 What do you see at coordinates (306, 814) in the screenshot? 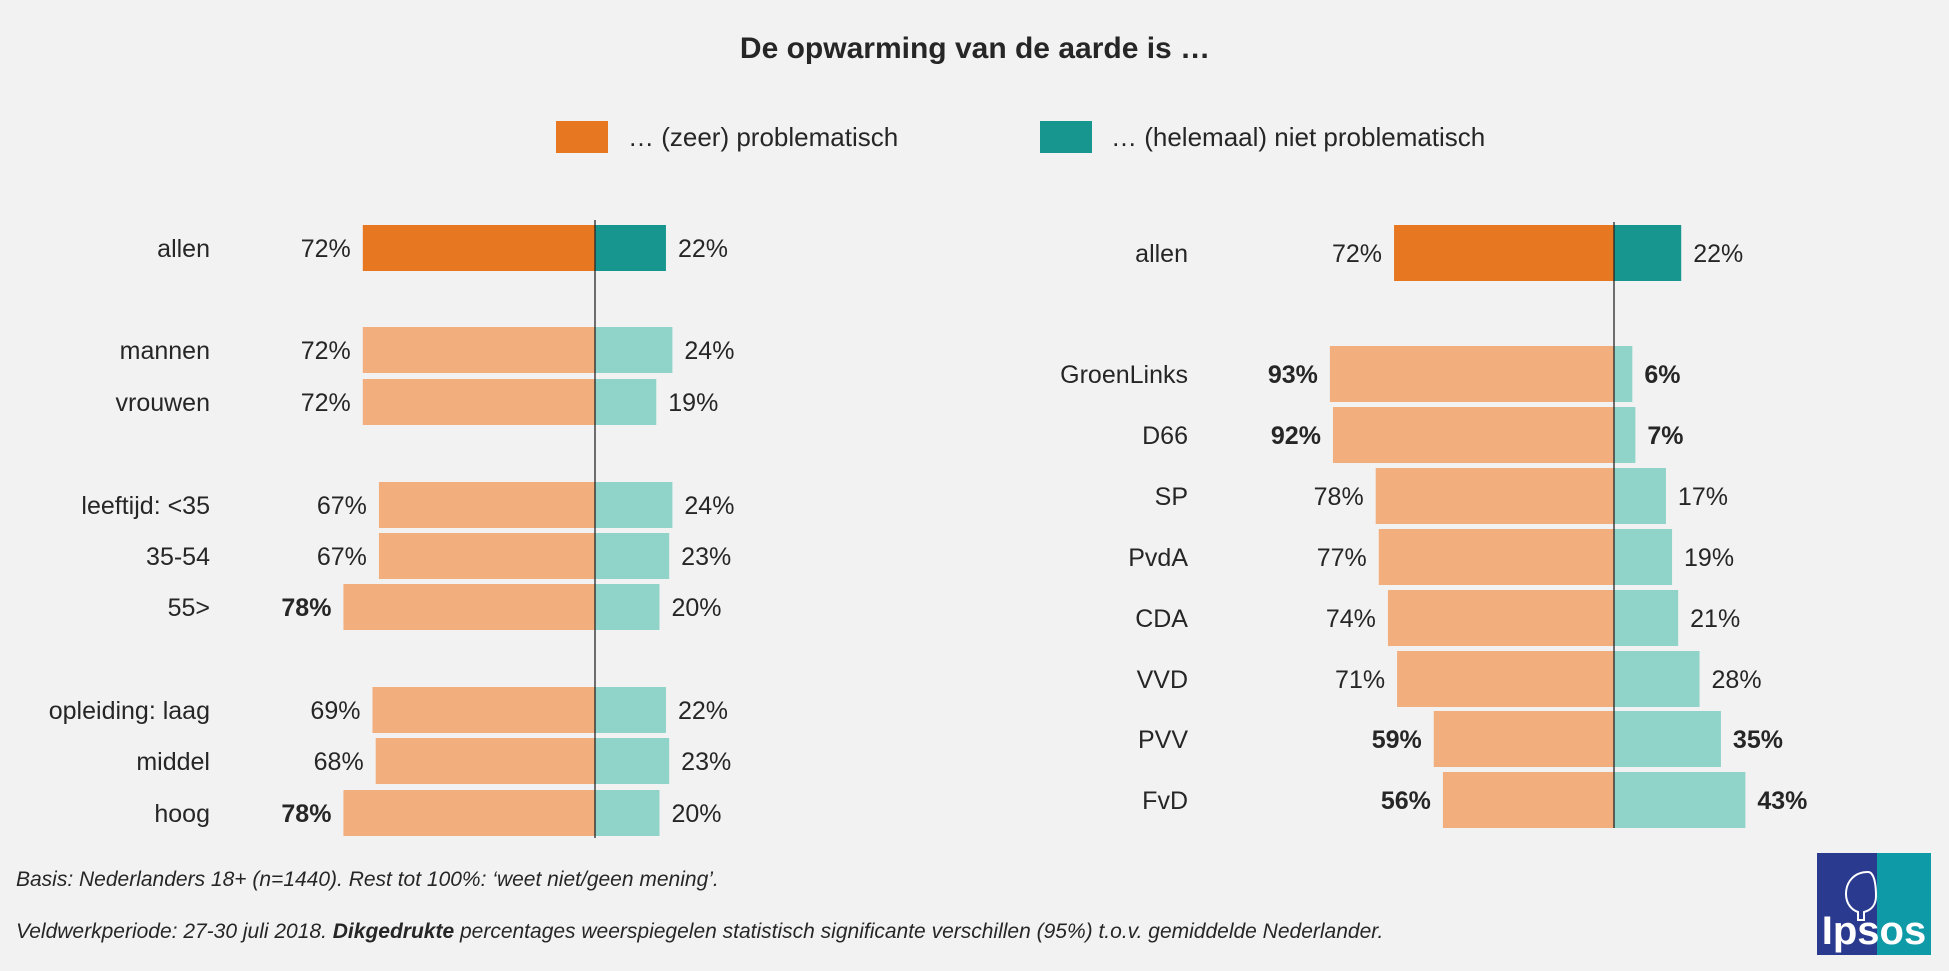
I see `value-problematisch-hoog: 78%` at bounding box center [306, 814].